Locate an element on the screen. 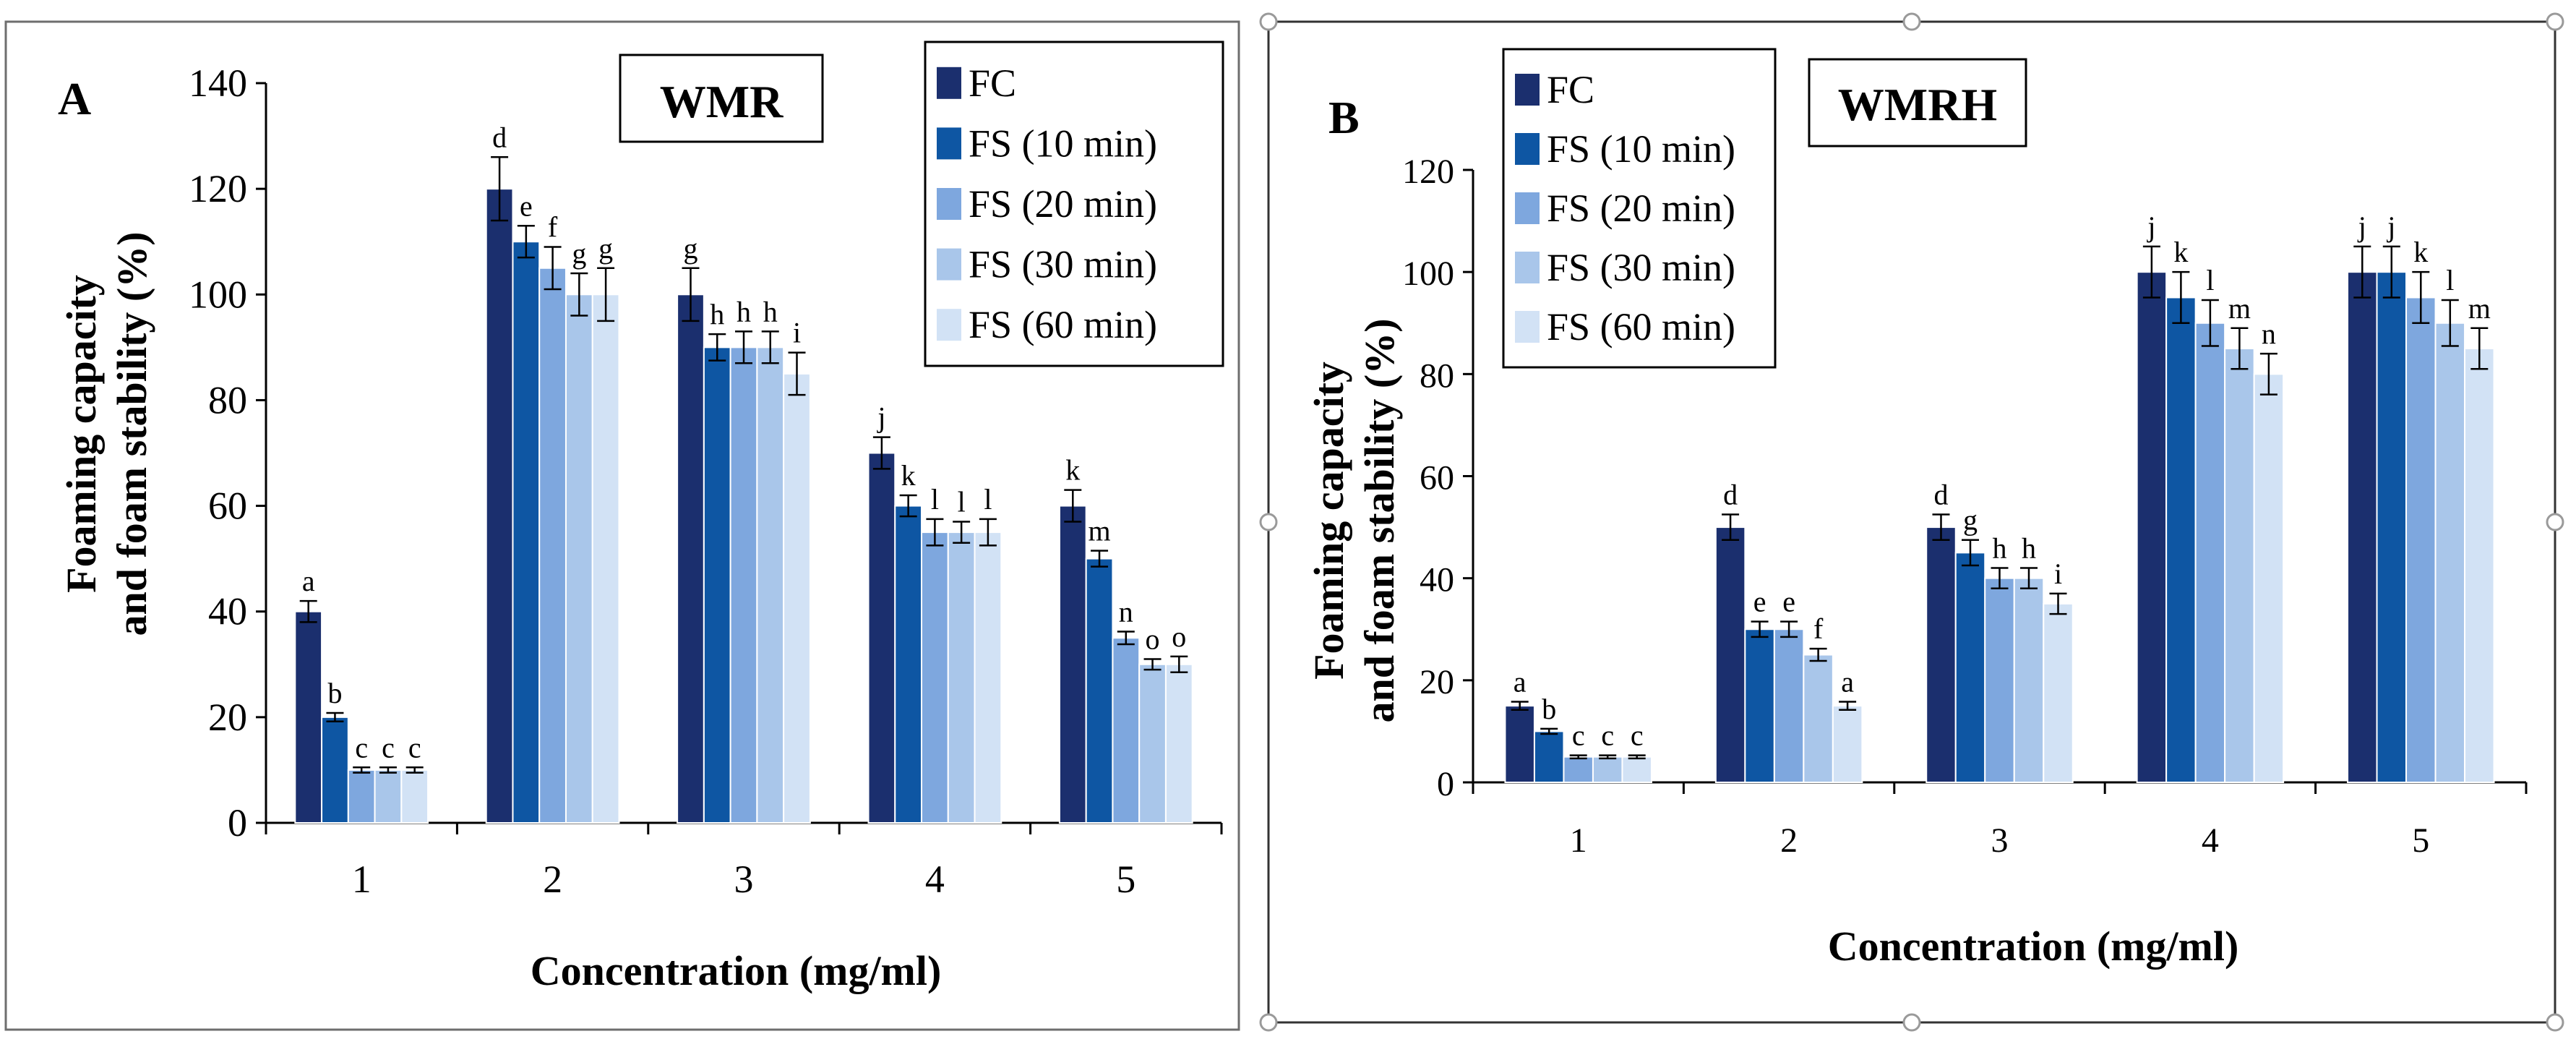 Image resolution: width=2576 pixels, height=1047 pixels. panel-b-title-box is located at coordinates (1918, 103).